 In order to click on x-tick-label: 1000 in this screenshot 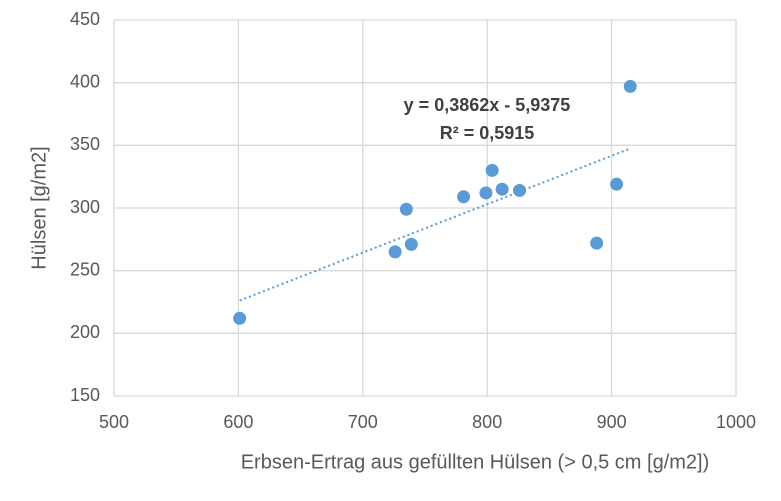, I will do `click(736, 422)`.